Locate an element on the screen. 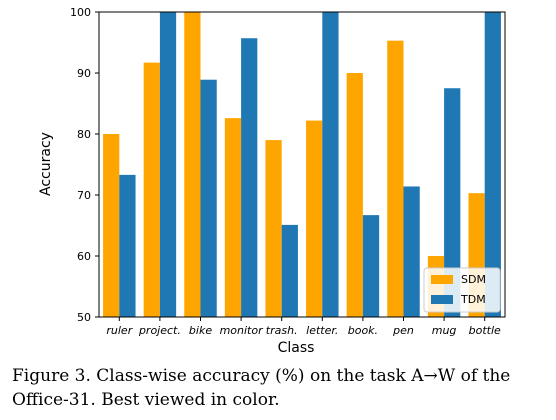 The width and height of the screenshot is (556, 420). x-tick-label: monitor is located at coordinates (242, 330).